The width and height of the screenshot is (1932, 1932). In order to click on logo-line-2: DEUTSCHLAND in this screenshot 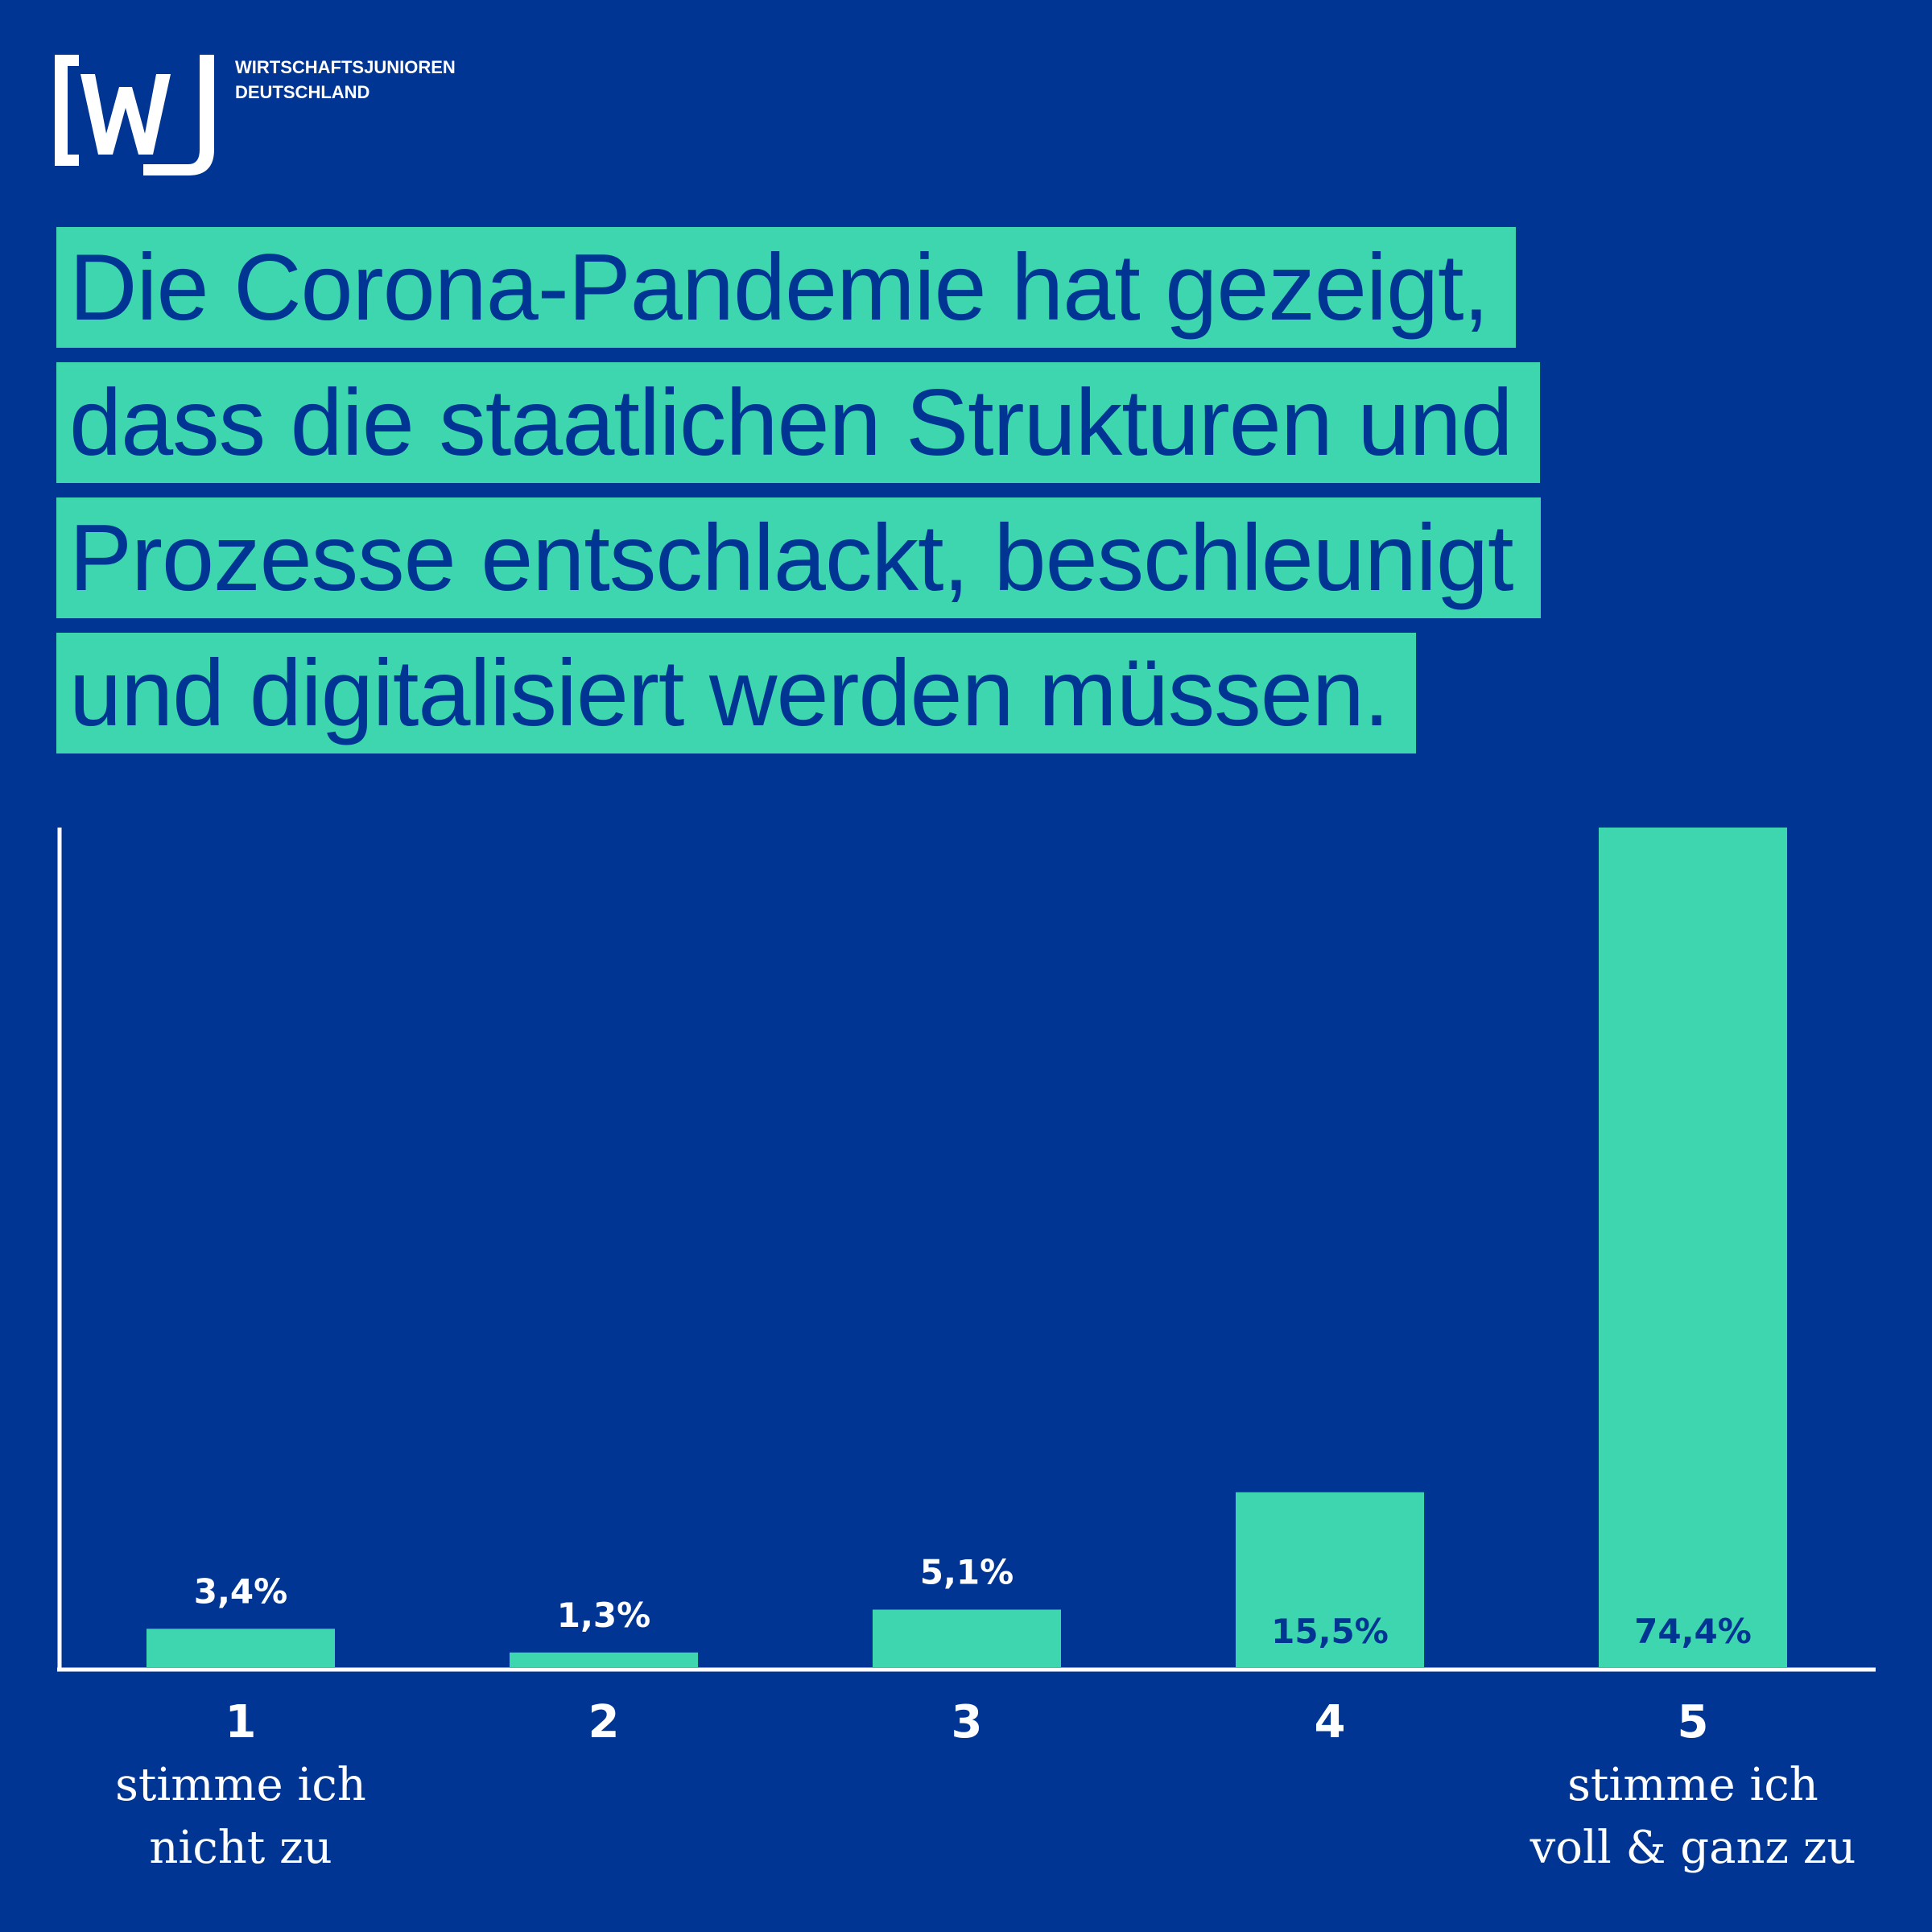, I will do `click(302, 92)`.